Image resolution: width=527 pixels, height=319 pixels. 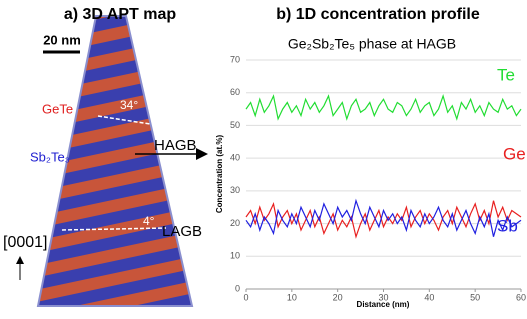 I want to click on y-tick-label: 0, so click(x=237, y=288).